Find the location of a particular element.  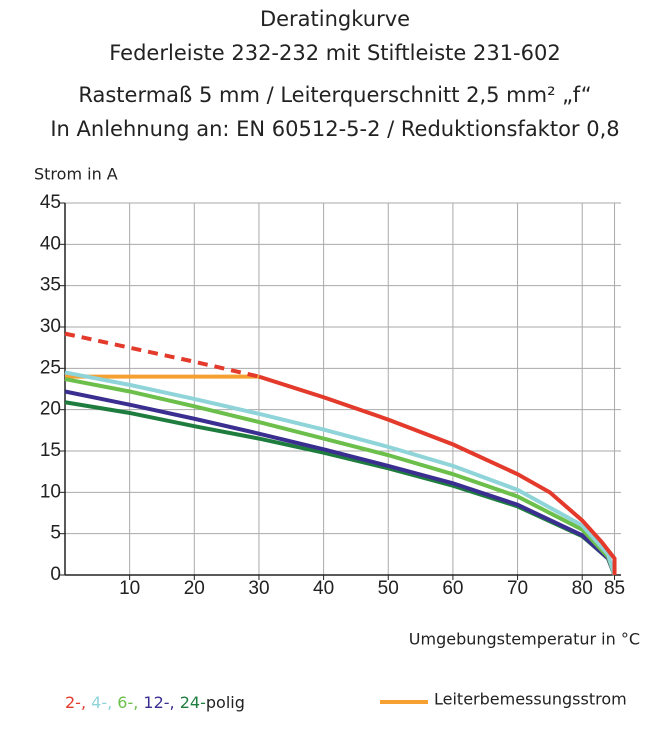

legend-entry: 24- is located at coordinates (193, 702).